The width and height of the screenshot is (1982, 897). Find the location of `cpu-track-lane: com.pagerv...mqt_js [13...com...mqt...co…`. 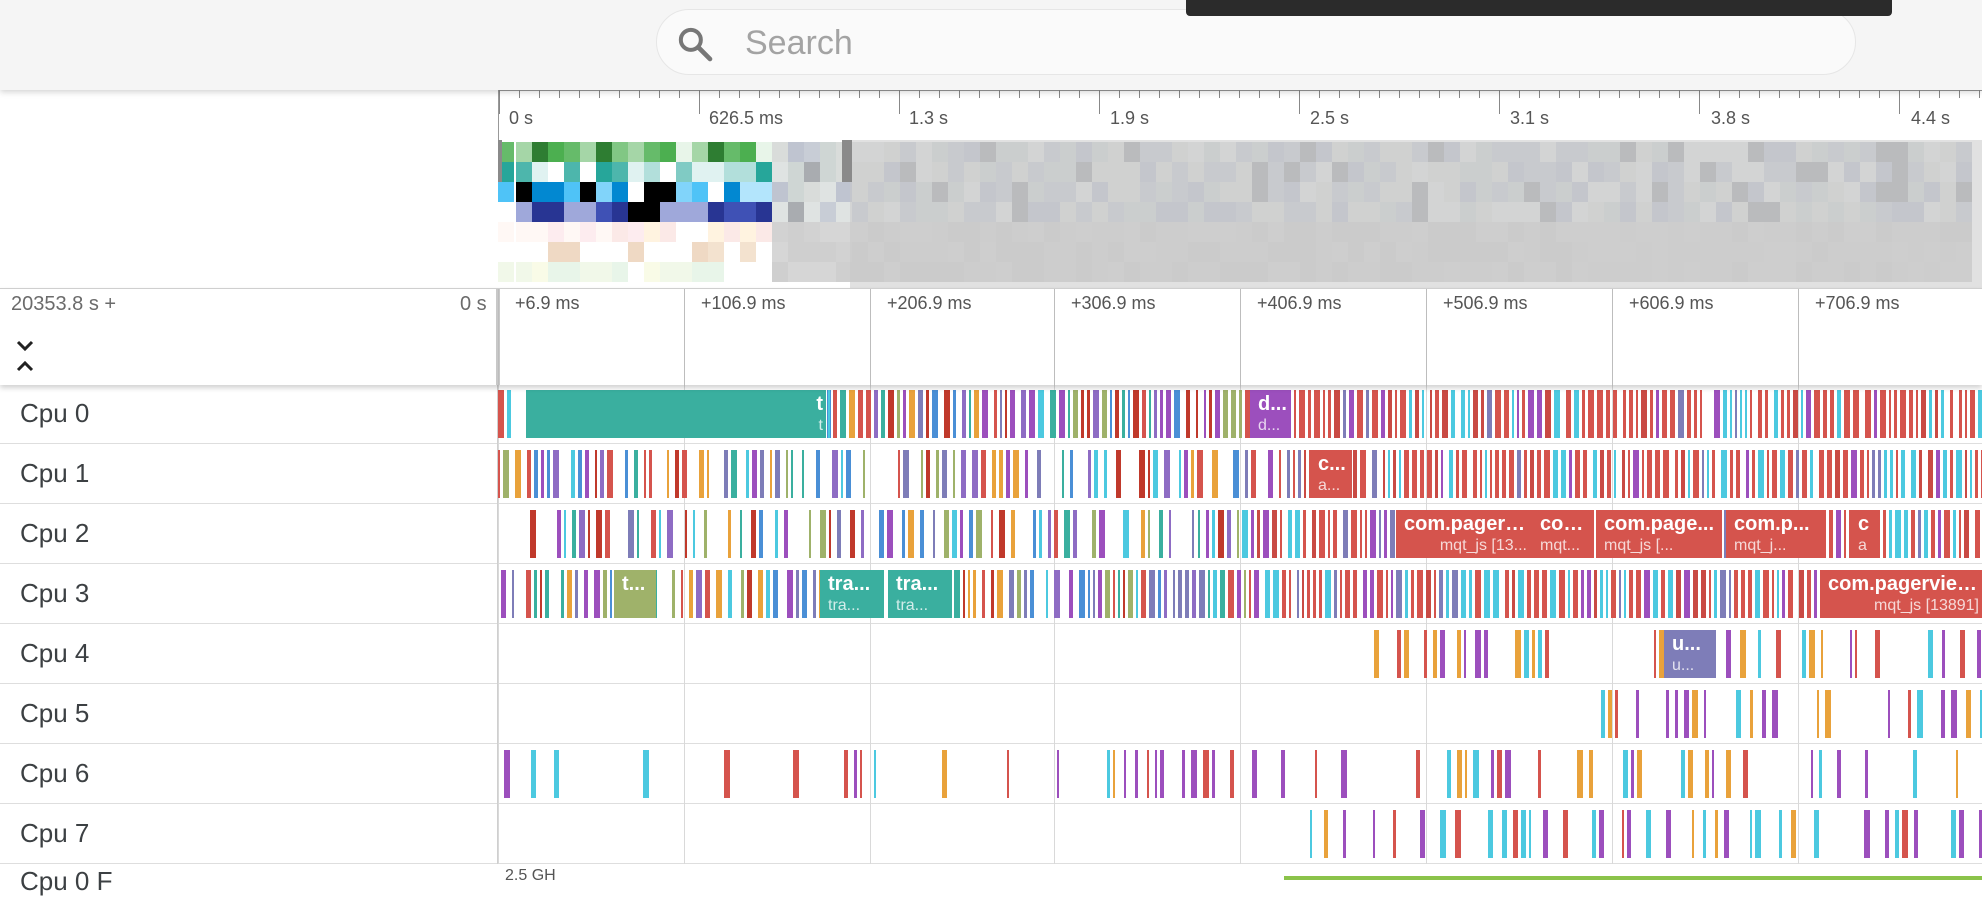

cpu-track-lane: com.pagerv...mqt_js [13...com...mqt...co… is located at coordinates (1240, 534).